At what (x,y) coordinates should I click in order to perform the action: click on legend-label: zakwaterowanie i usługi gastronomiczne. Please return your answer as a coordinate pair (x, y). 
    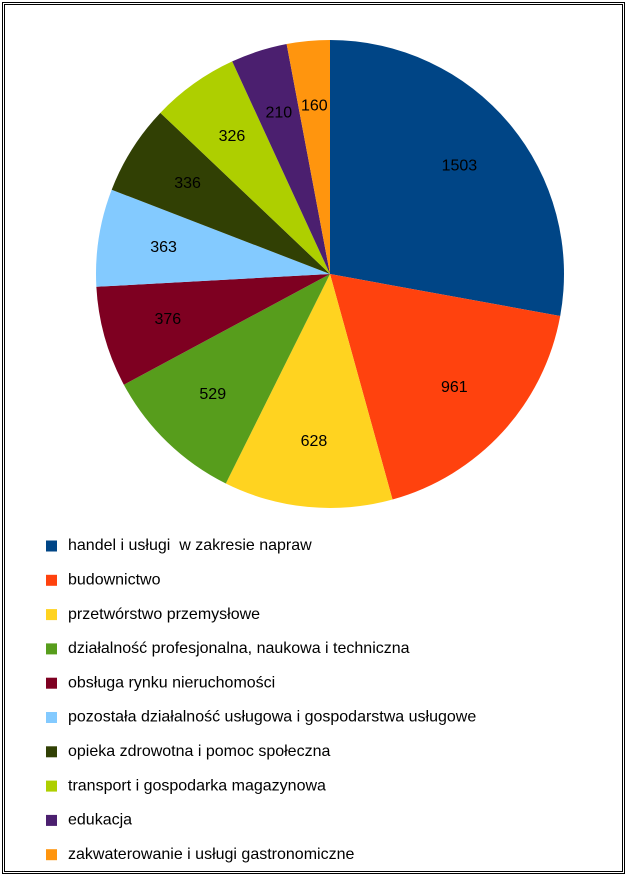
    Looking at the image, I should click on (211, 854).